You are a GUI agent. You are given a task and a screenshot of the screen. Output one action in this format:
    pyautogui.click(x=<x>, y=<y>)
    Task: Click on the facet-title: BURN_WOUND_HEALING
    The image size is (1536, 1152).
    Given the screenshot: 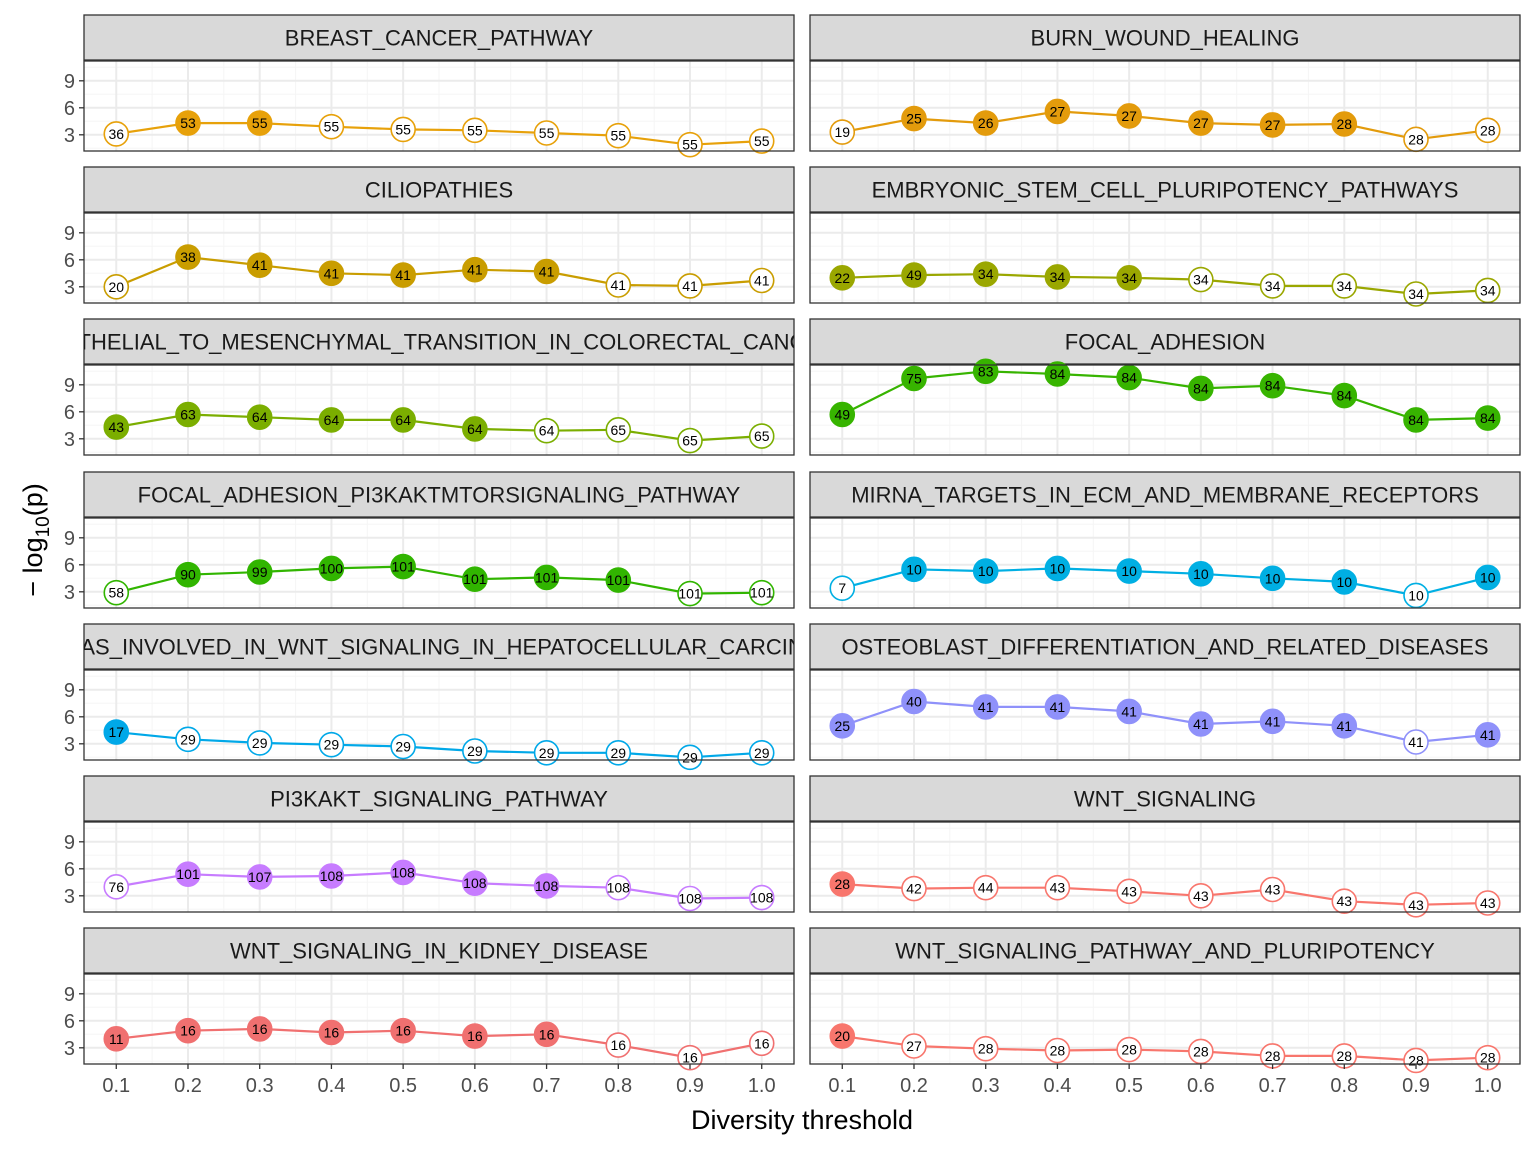 What is the action you would take?
    pyautogui.click(x=1165, y=38)
    